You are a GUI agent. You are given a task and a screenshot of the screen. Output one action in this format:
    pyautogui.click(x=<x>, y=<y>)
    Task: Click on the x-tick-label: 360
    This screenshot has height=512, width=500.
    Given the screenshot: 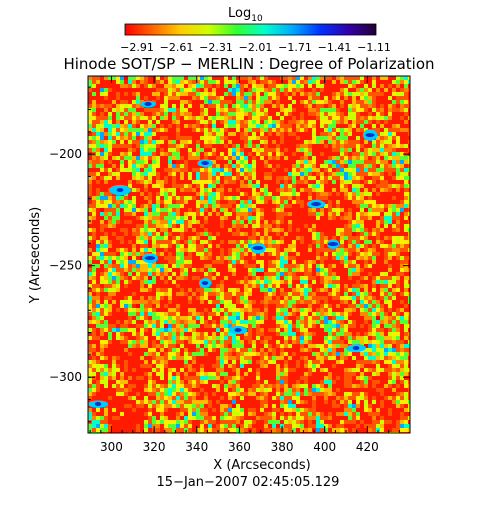 What is the action you would take?
    pyautogui.click(x=239, y=447)
    